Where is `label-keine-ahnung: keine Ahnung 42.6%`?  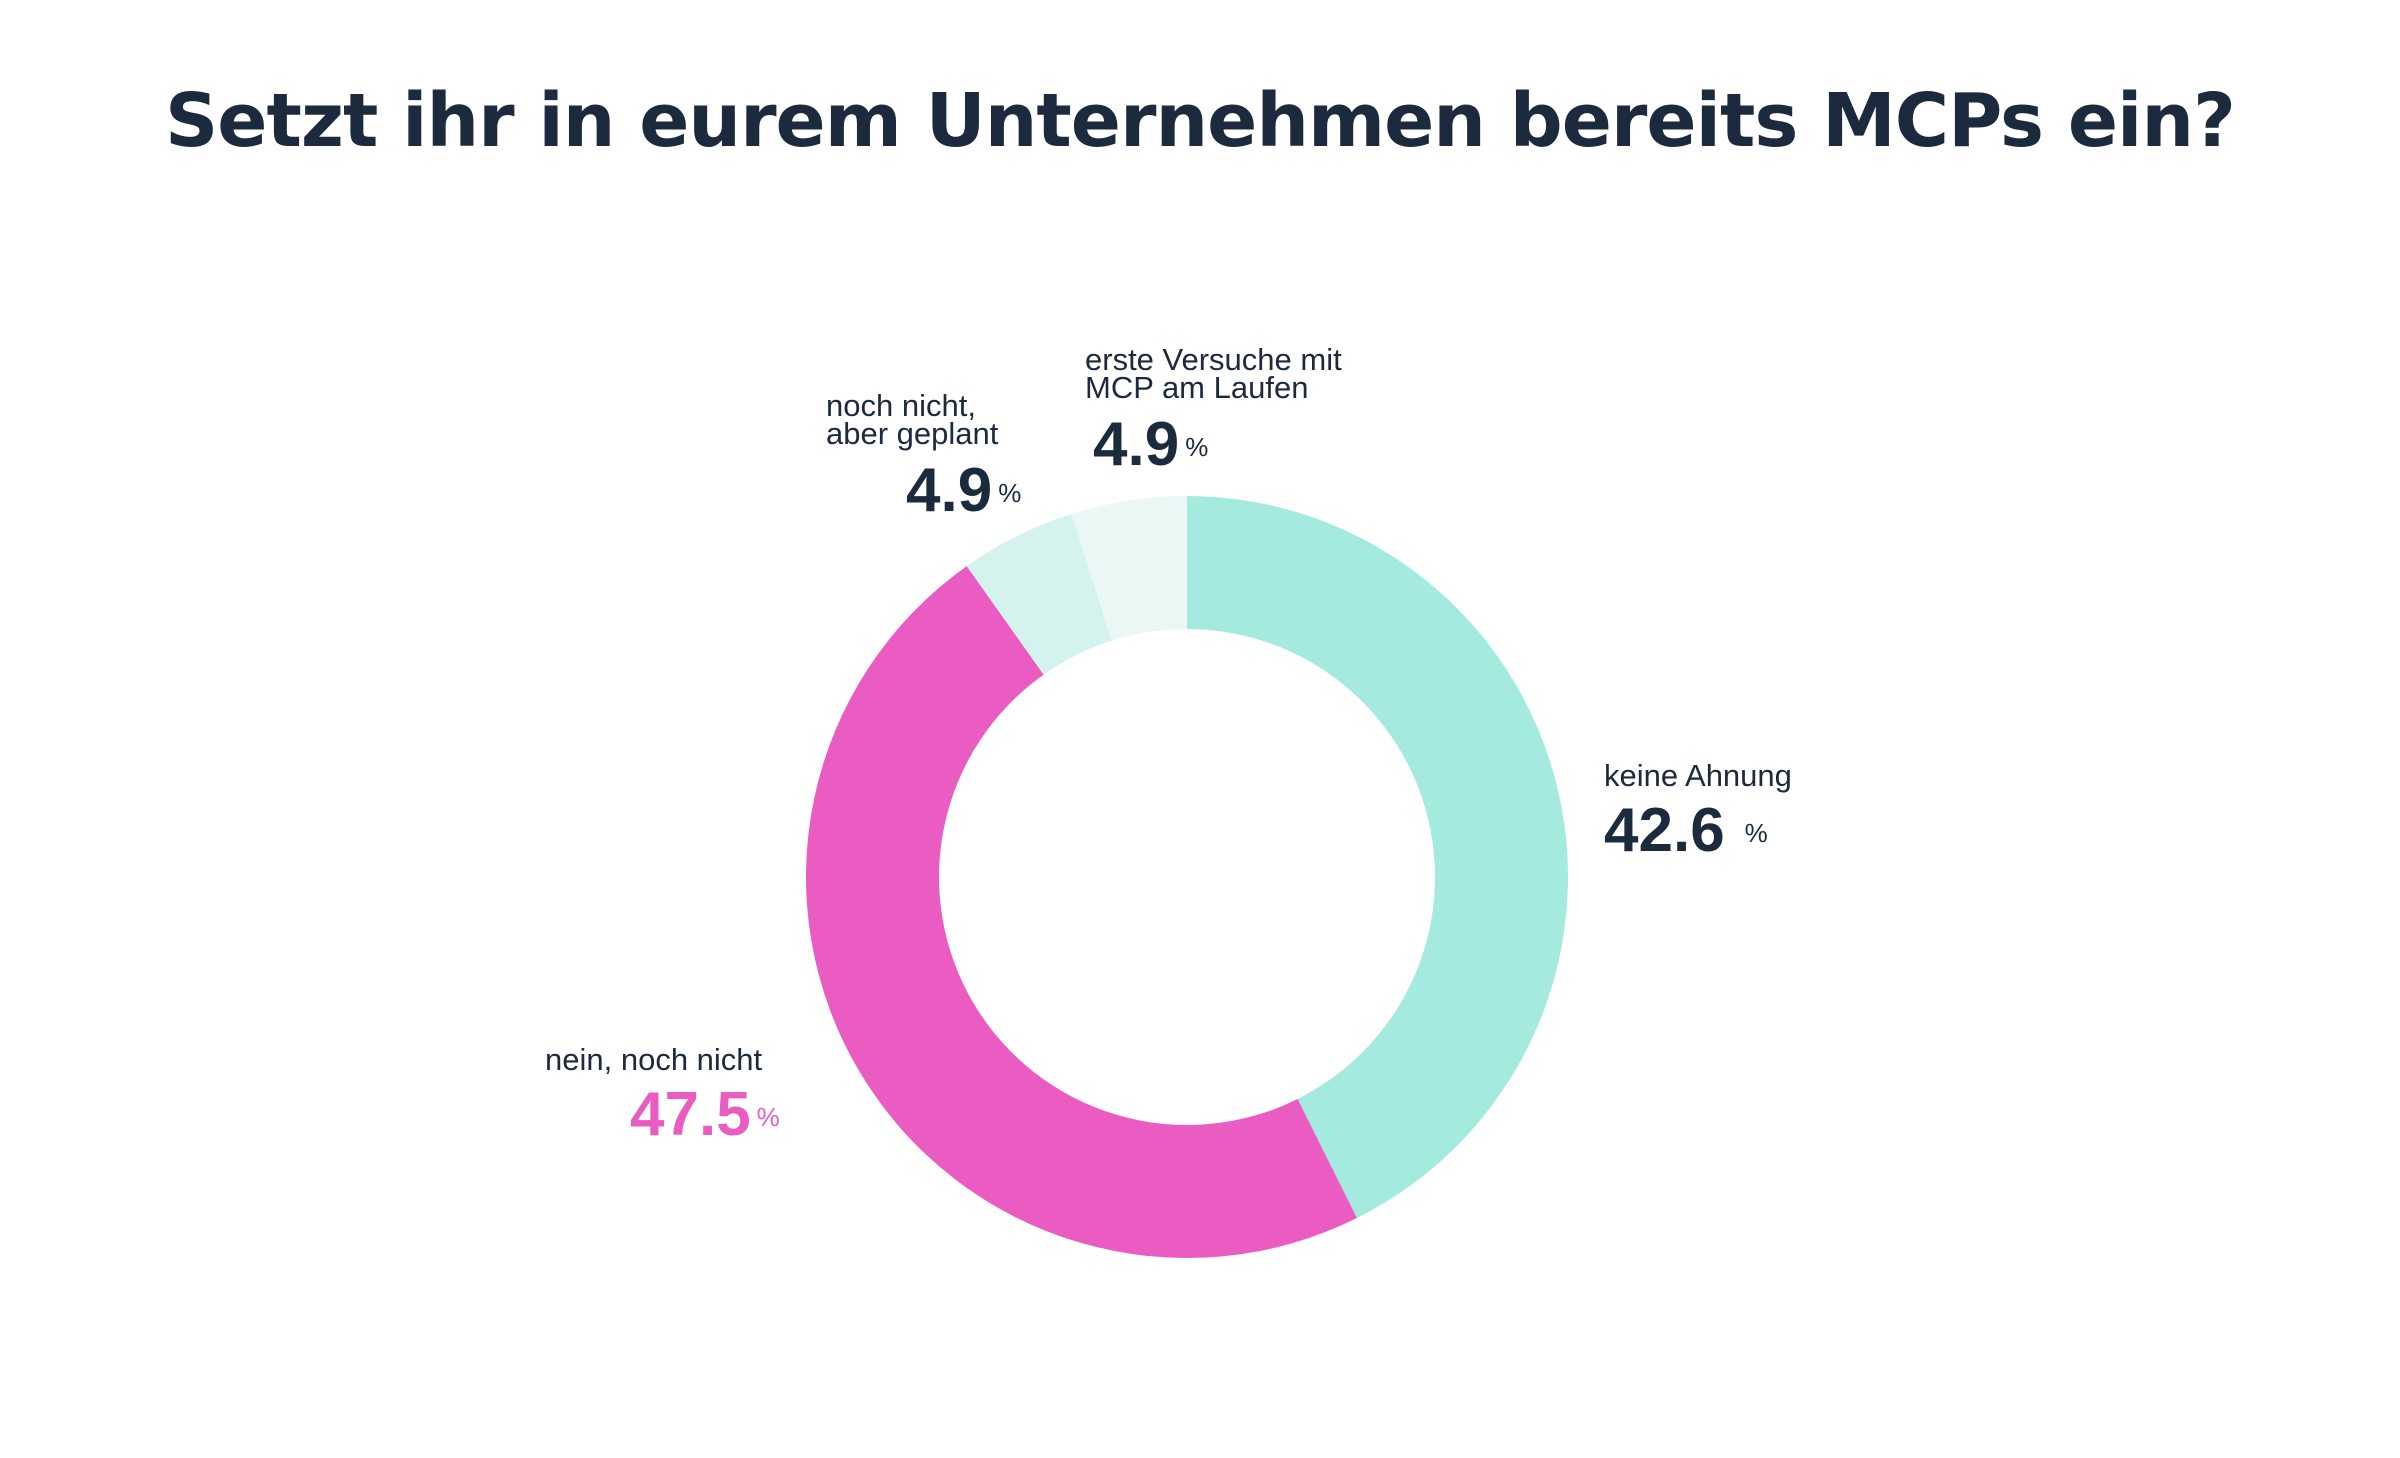
label-keine-ahnung: keine Ahnung 42.6% is located at coordinates (1698, 810).